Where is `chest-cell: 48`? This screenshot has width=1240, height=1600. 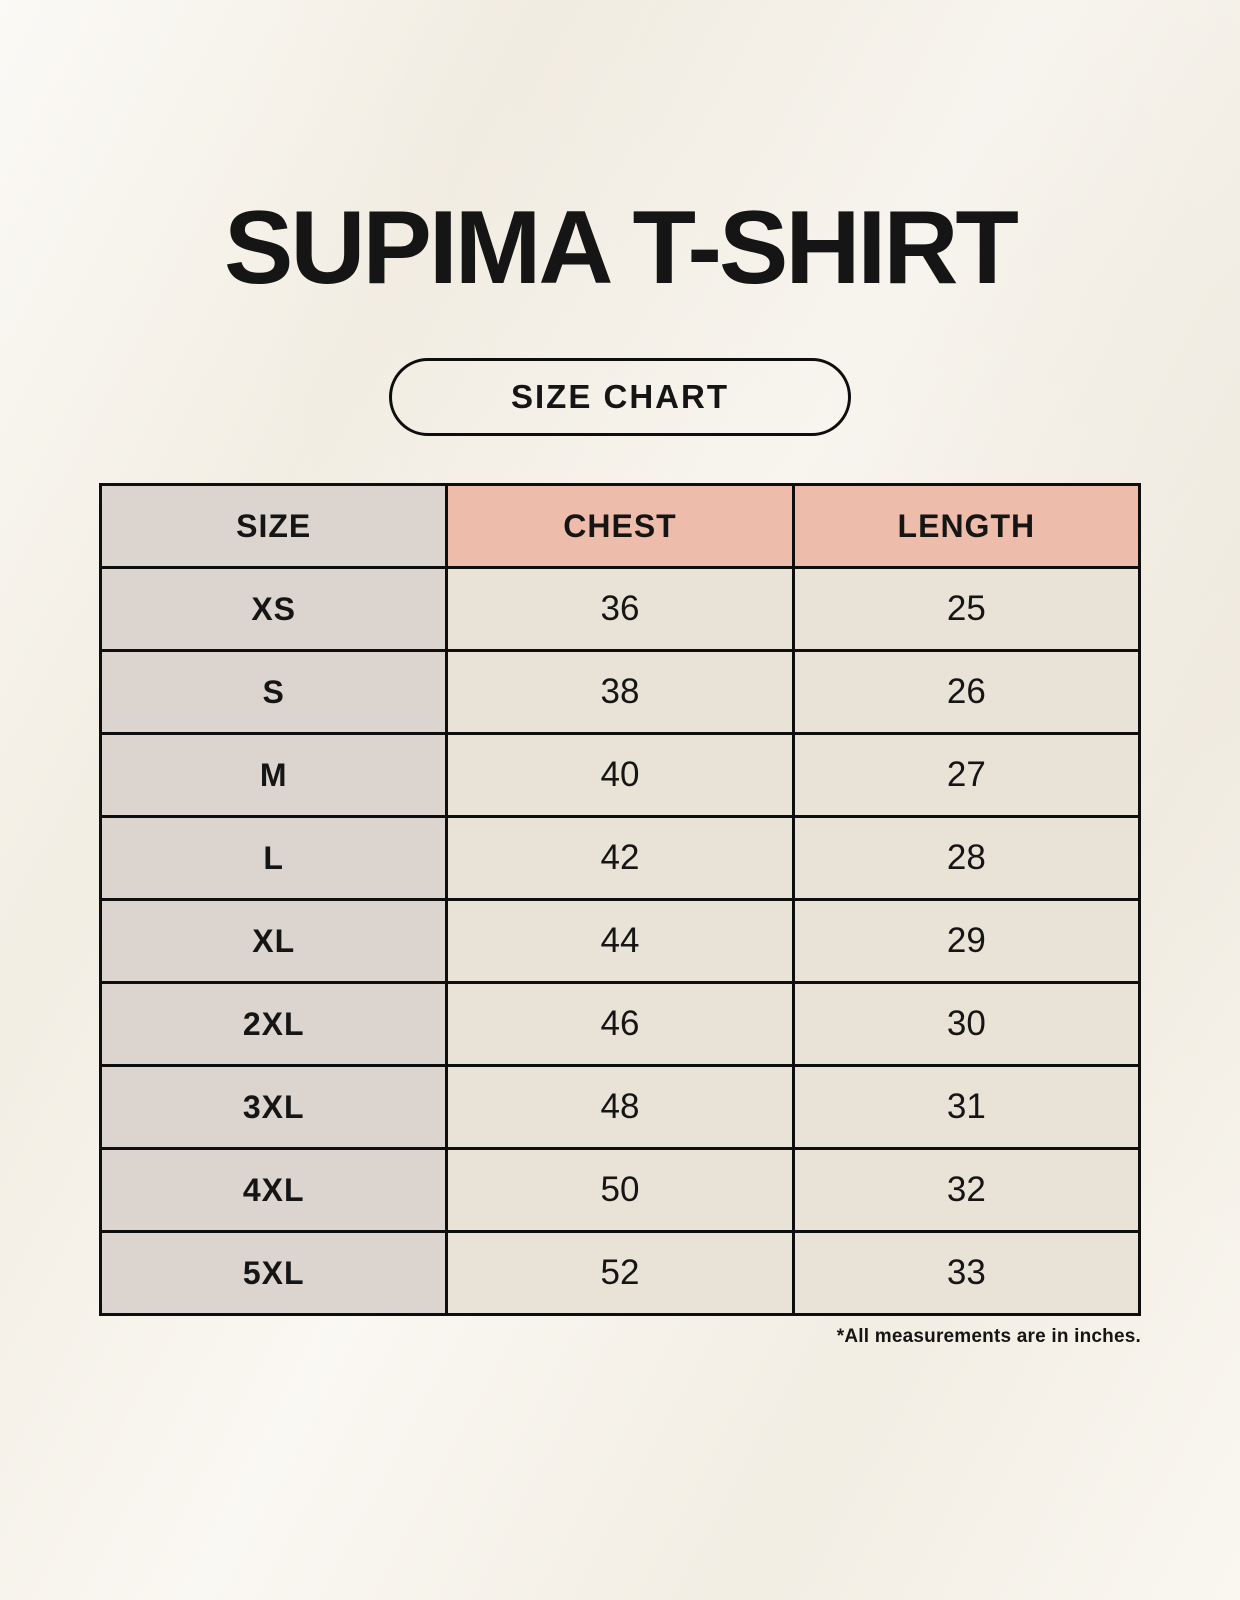
chest-cell: 48 is located at coordinates (620, 1107).